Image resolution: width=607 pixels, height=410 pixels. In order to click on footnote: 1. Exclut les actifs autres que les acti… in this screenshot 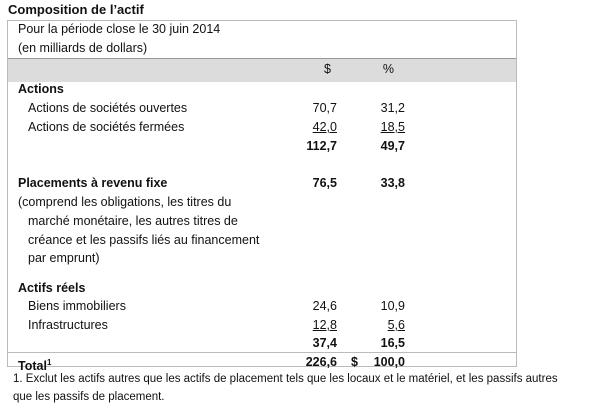, I will do `click(285, 379)`.